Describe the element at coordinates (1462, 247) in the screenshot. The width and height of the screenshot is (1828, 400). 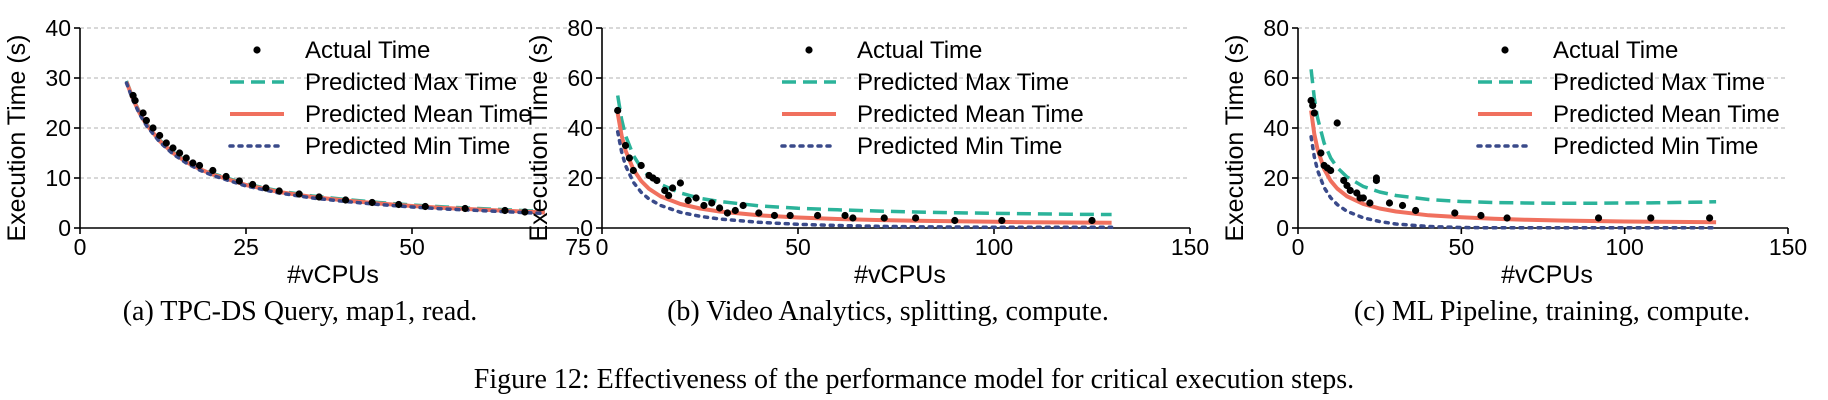
I see `x-tick-label: 50` at that location.